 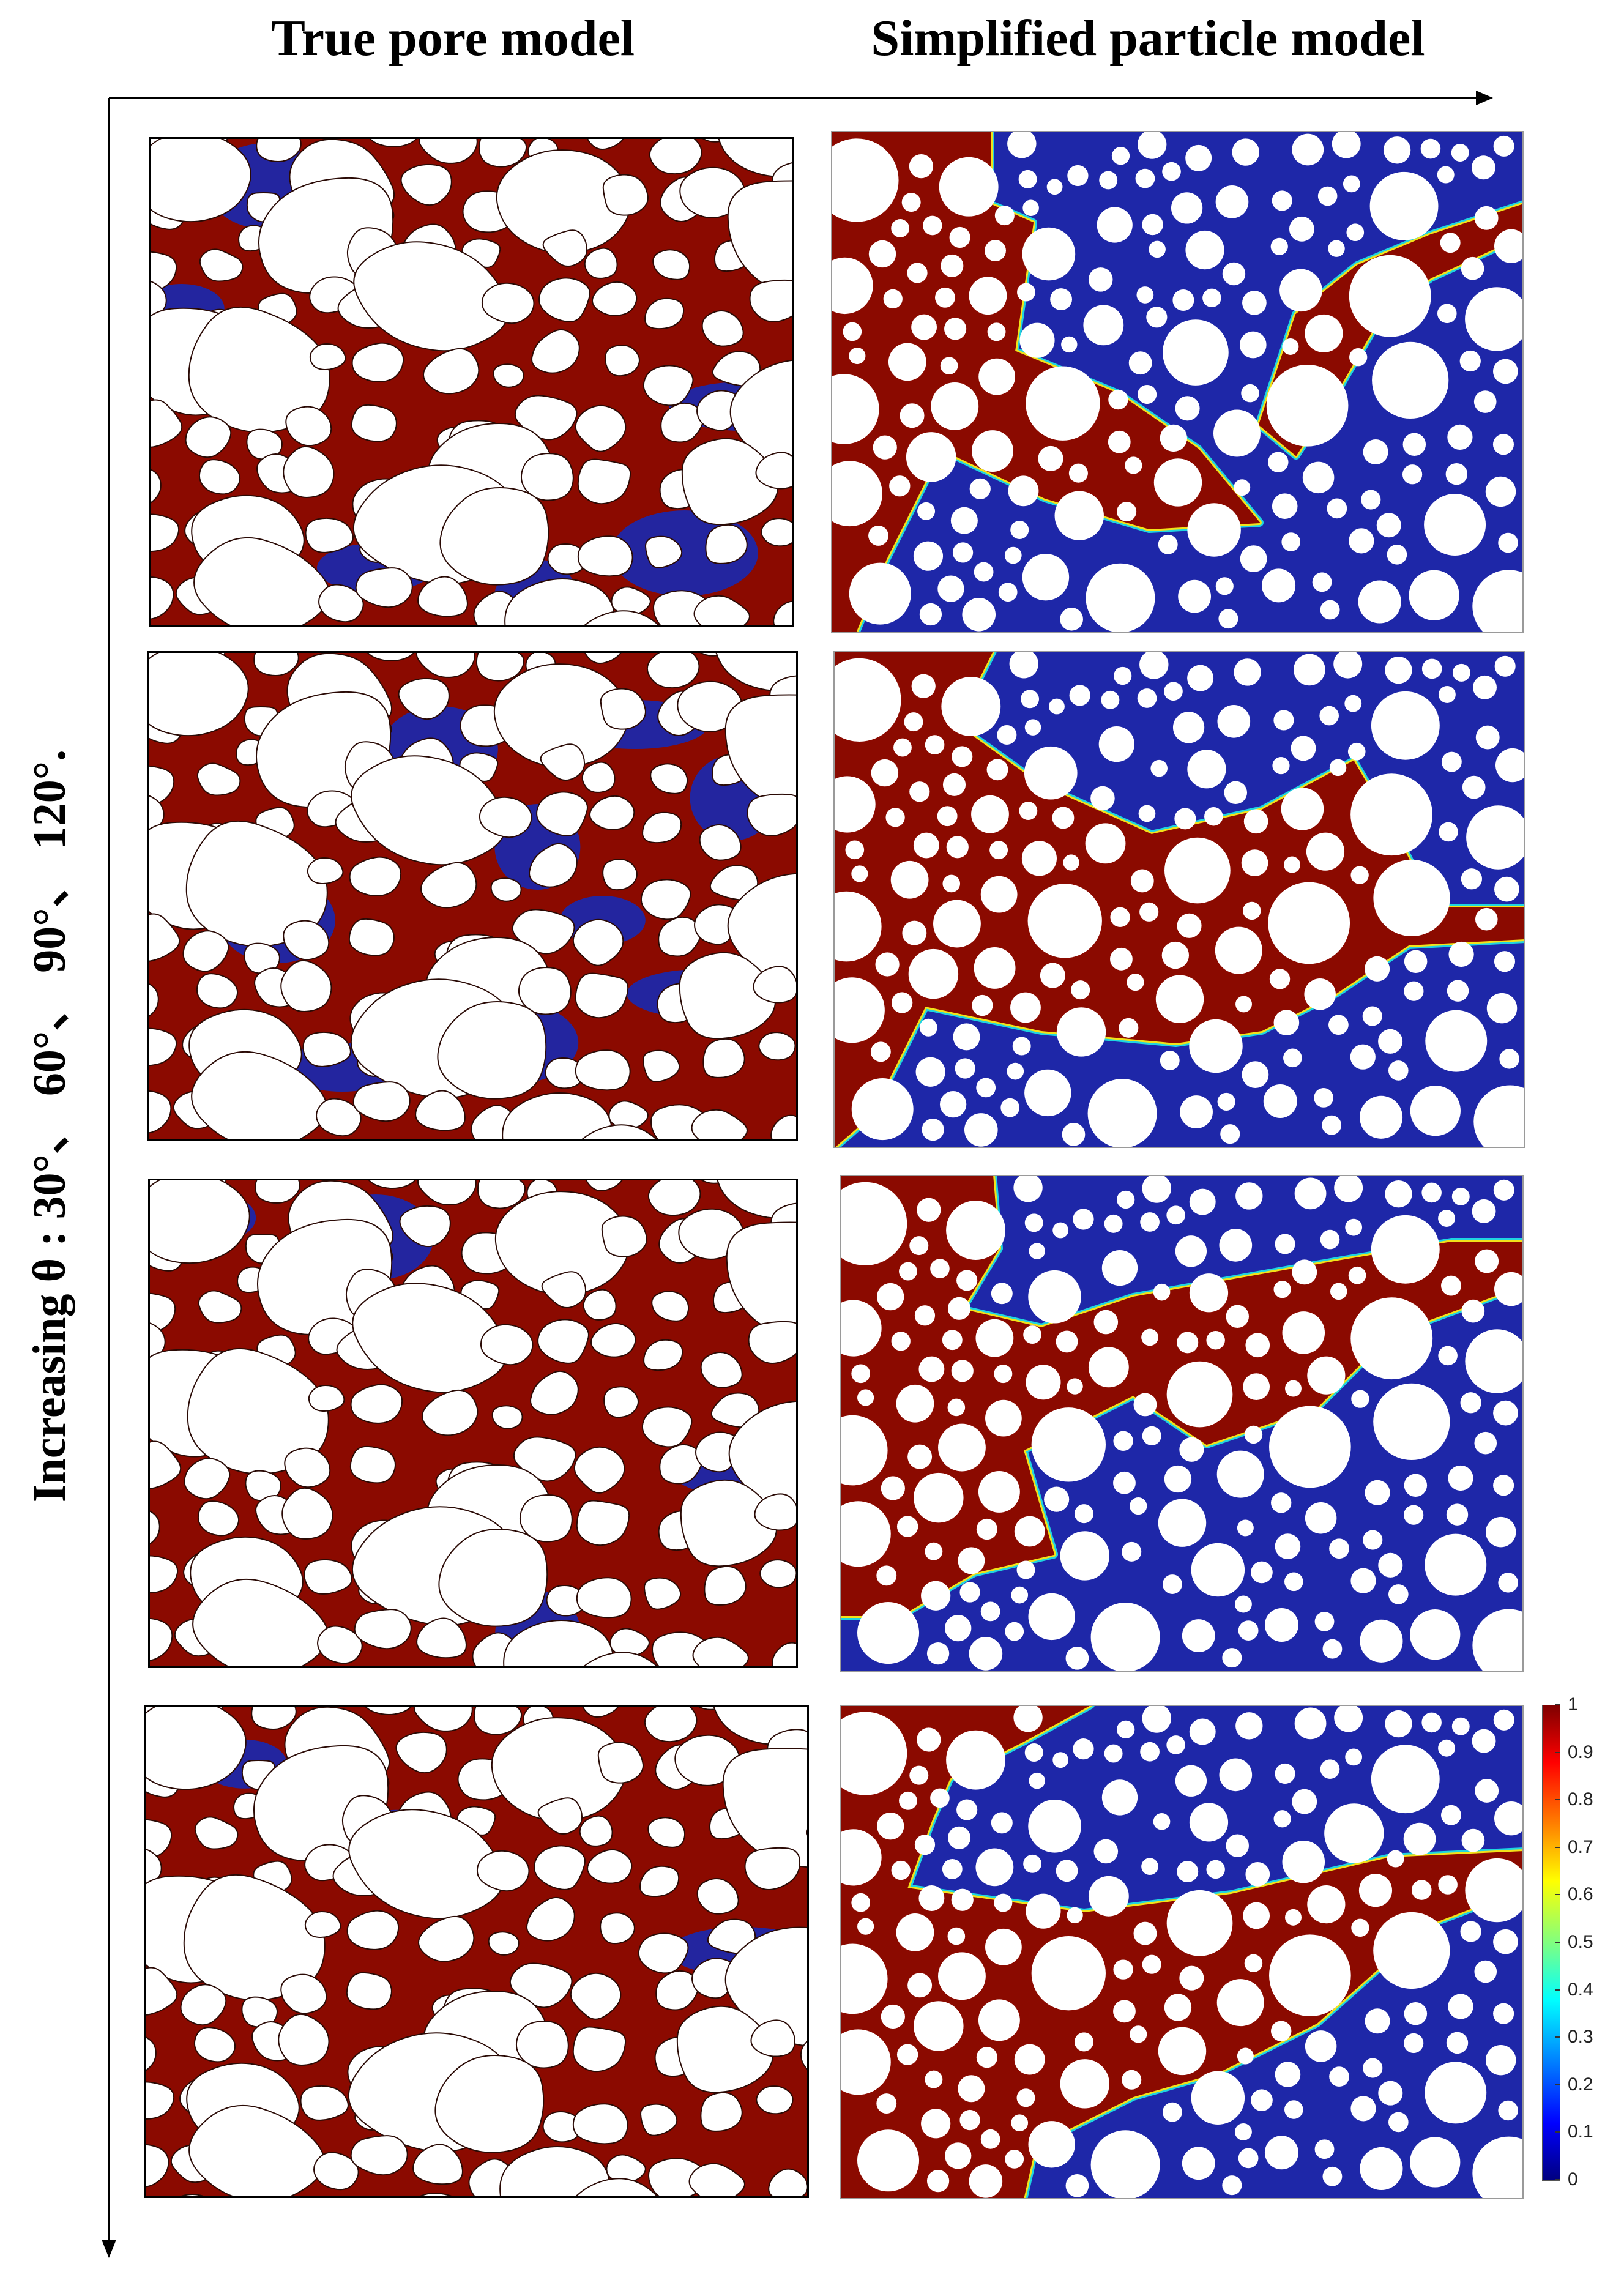 What do you see at coordinates (1580, 1942) in the screenshot?
I see `colorbar-tick-label: 0.5` at bounding box center [1580, 1942].